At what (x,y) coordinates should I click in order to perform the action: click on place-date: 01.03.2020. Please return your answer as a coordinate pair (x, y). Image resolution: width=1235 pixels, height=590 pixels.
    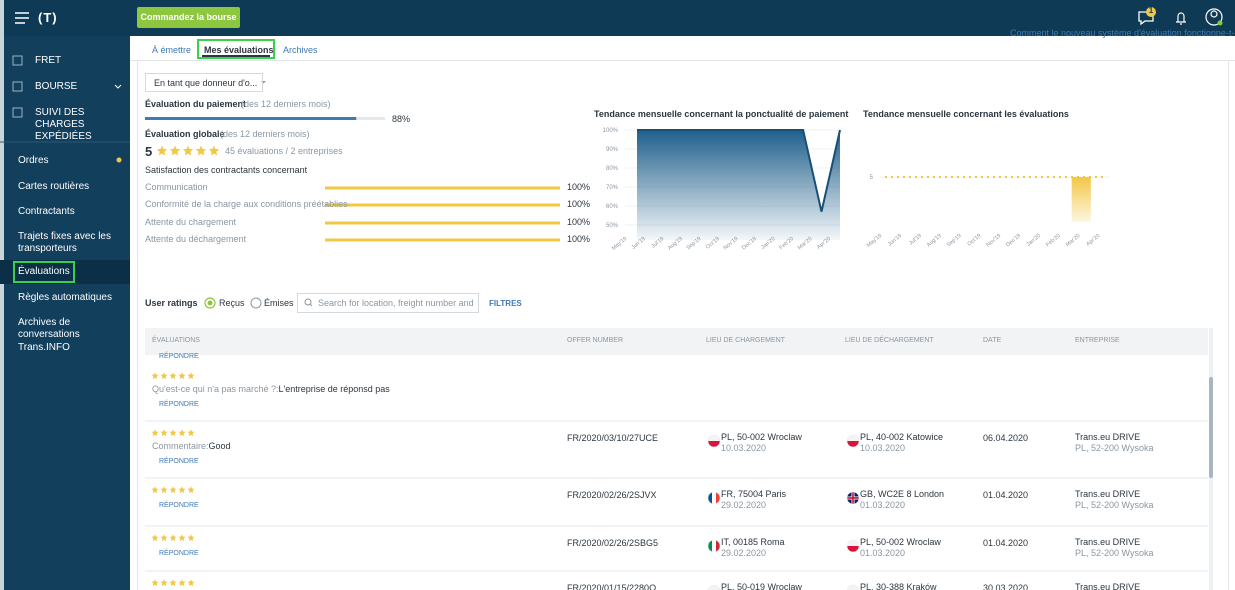
    Looking at the image, I should click on (883, 505).